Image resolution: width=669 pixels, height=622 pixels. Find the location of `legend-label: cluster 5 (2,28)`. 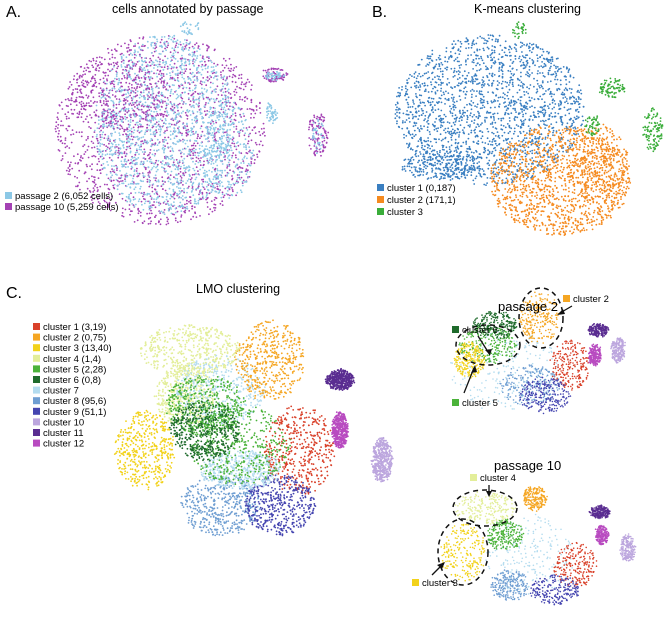

legend-label: cluster 5 (2,28) is located at coordinates (74, 369).